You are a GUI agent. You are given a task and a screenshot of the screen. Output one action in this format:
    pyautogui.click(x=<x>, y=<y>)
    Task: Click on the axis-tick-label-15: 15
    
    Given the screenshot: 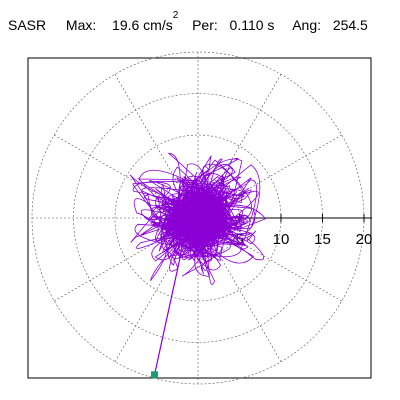 What is the action you would take?
    pyautogui.click(x=322, y=239)
    